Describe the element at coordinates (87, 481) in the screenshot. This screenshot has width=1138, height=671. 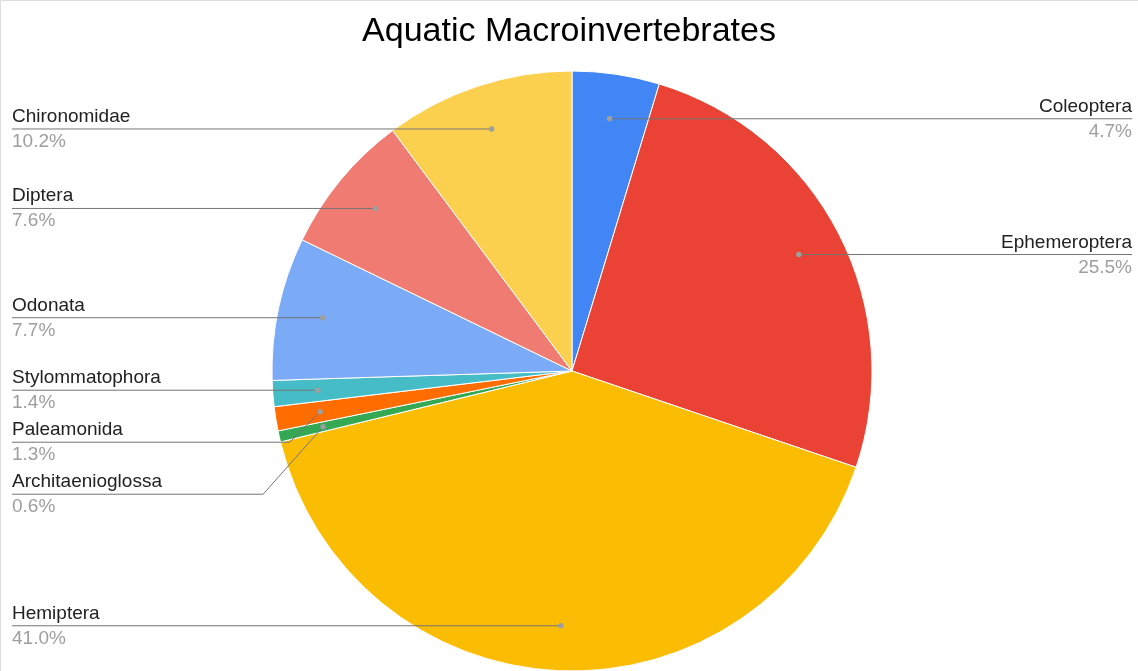
I see `slice-label: Architaenioglossa` at that location.